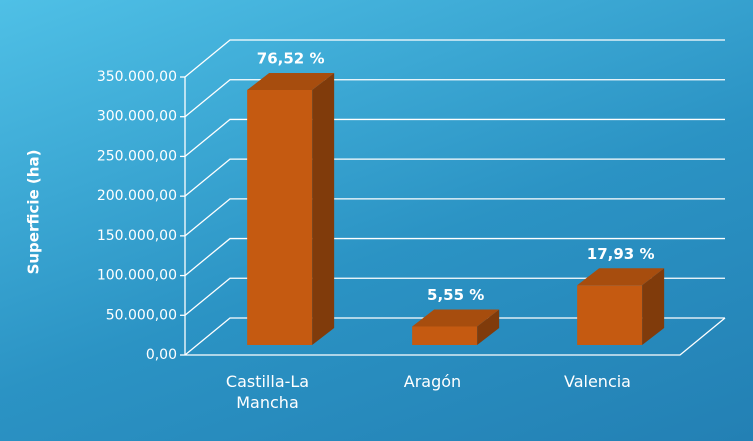 The width and height of the screenshot is (753, 441). Describe the element at coordinates (621, 254) in the screenshot. I see `data-annotation: 17,93 %` at that location.